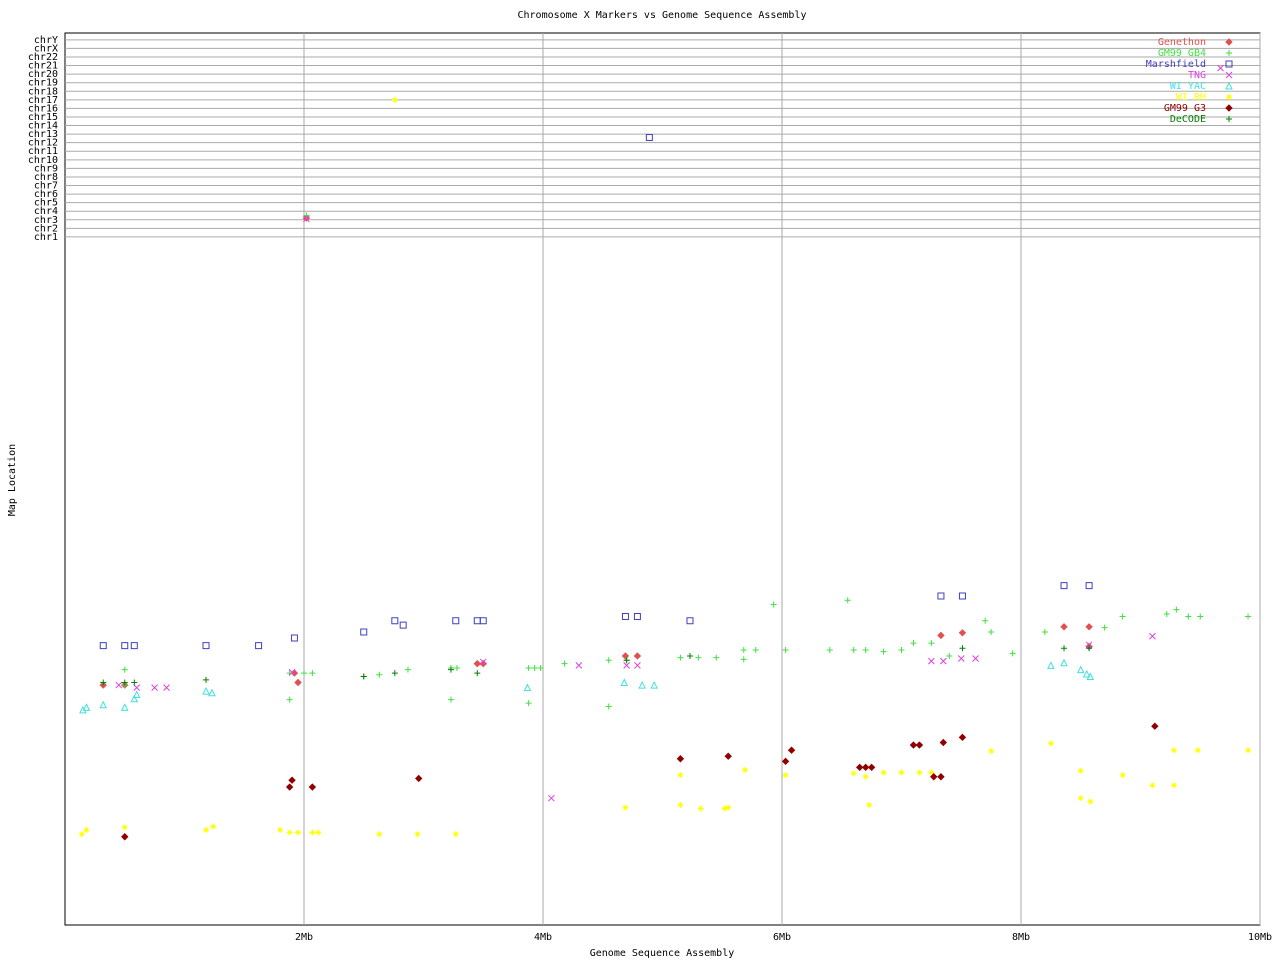  Describe the element at coordinates (46, 203) in the screenshot. I see `y-tick-label: chr5` at that location.